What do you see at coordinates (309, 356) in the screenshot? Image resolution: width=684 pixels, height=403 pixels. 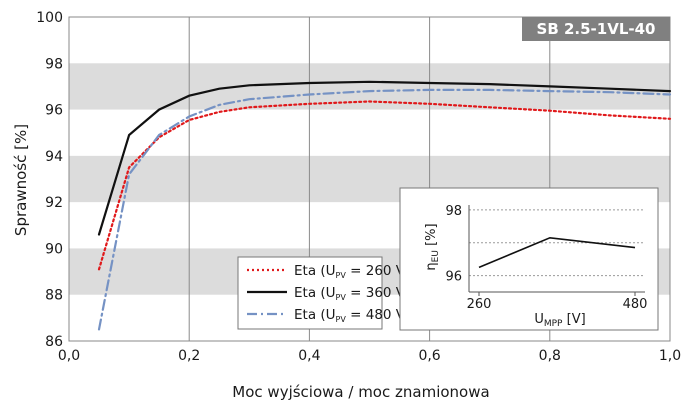 I see `x-tick-label: 0,4` at bounding box center [309, 356].